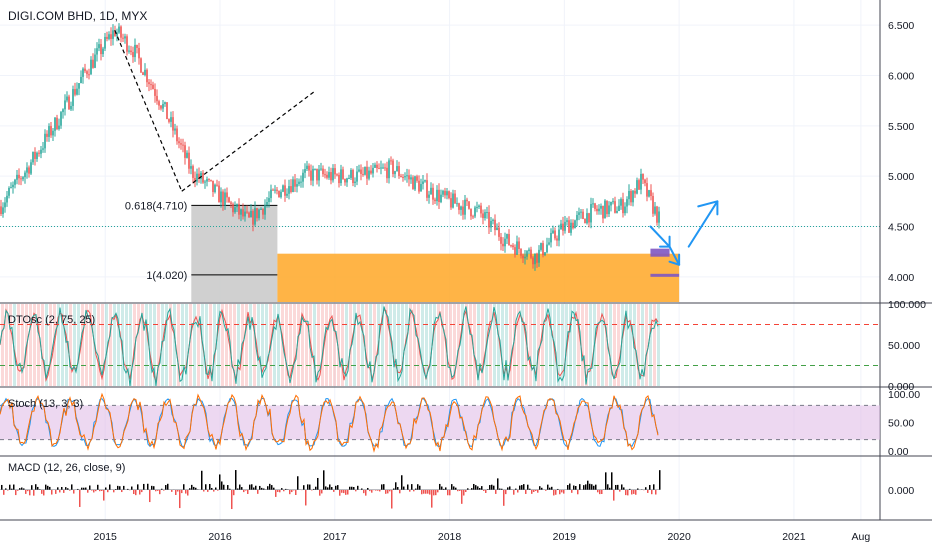  I want to click on stoch-tick-label: 0.00, so click(898, 452).